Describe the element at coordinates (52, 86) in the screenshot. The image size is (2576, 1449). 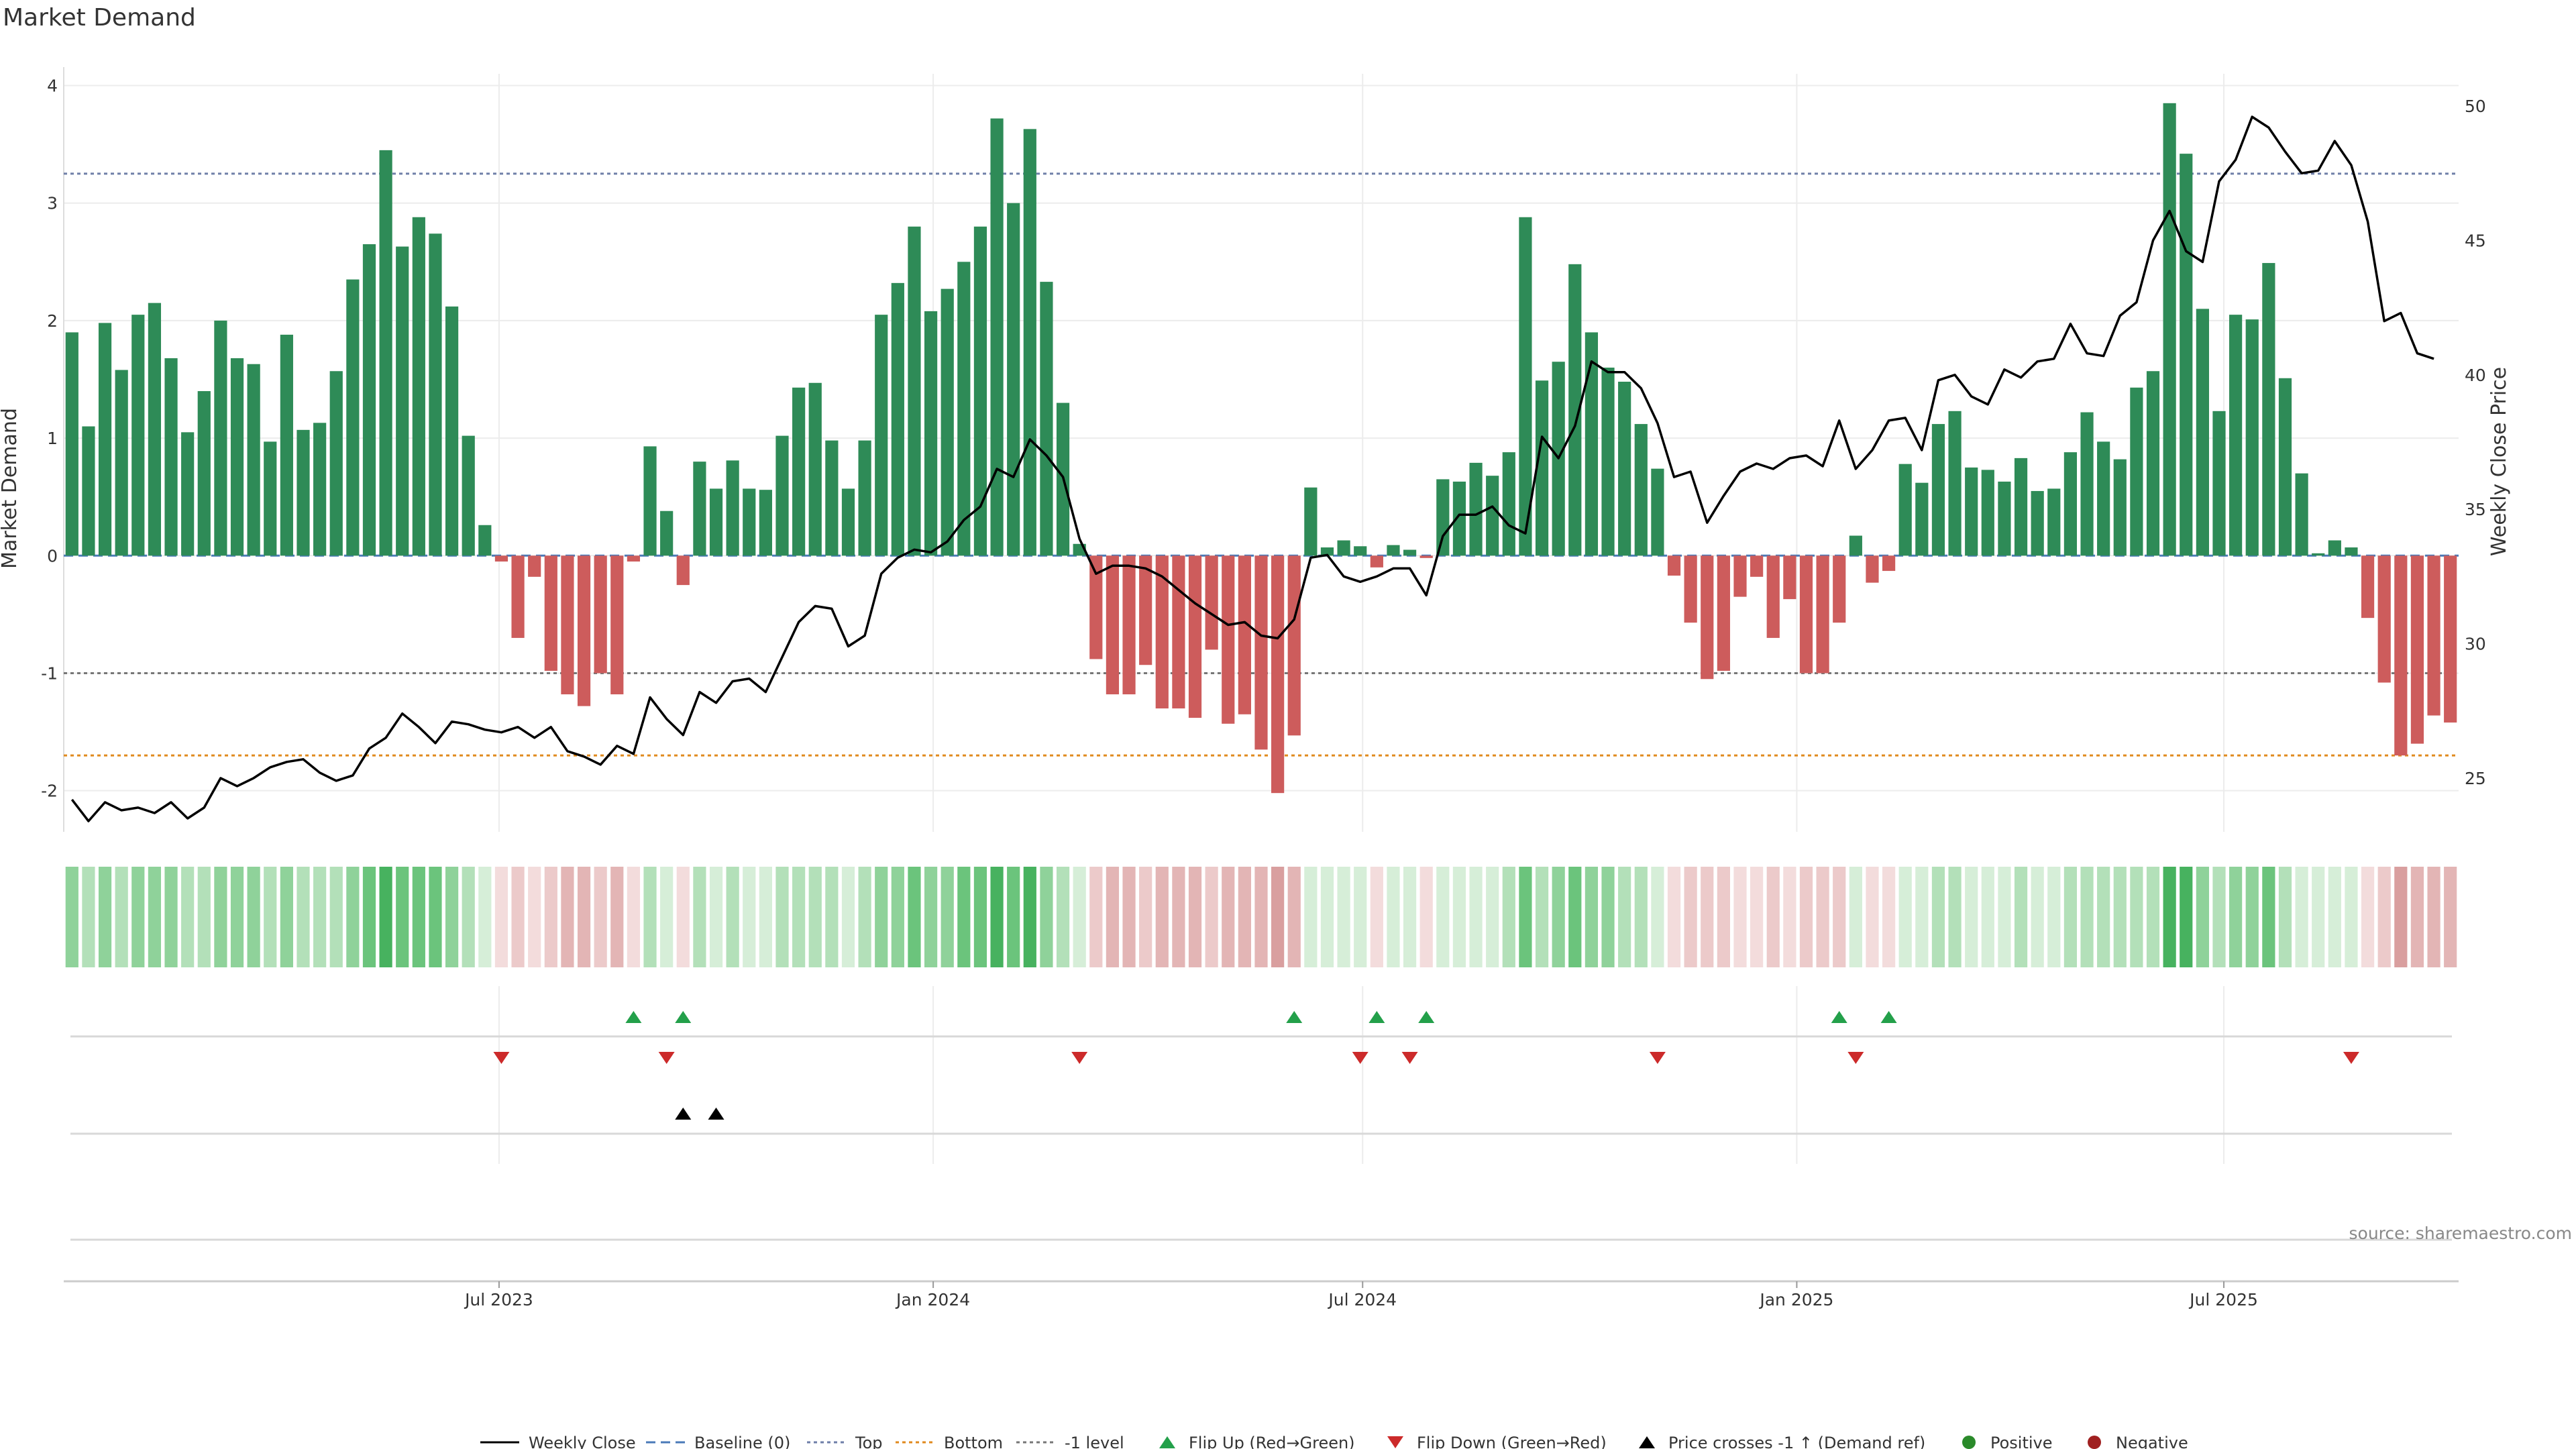
I see `left-tick-label: 4` at that location.